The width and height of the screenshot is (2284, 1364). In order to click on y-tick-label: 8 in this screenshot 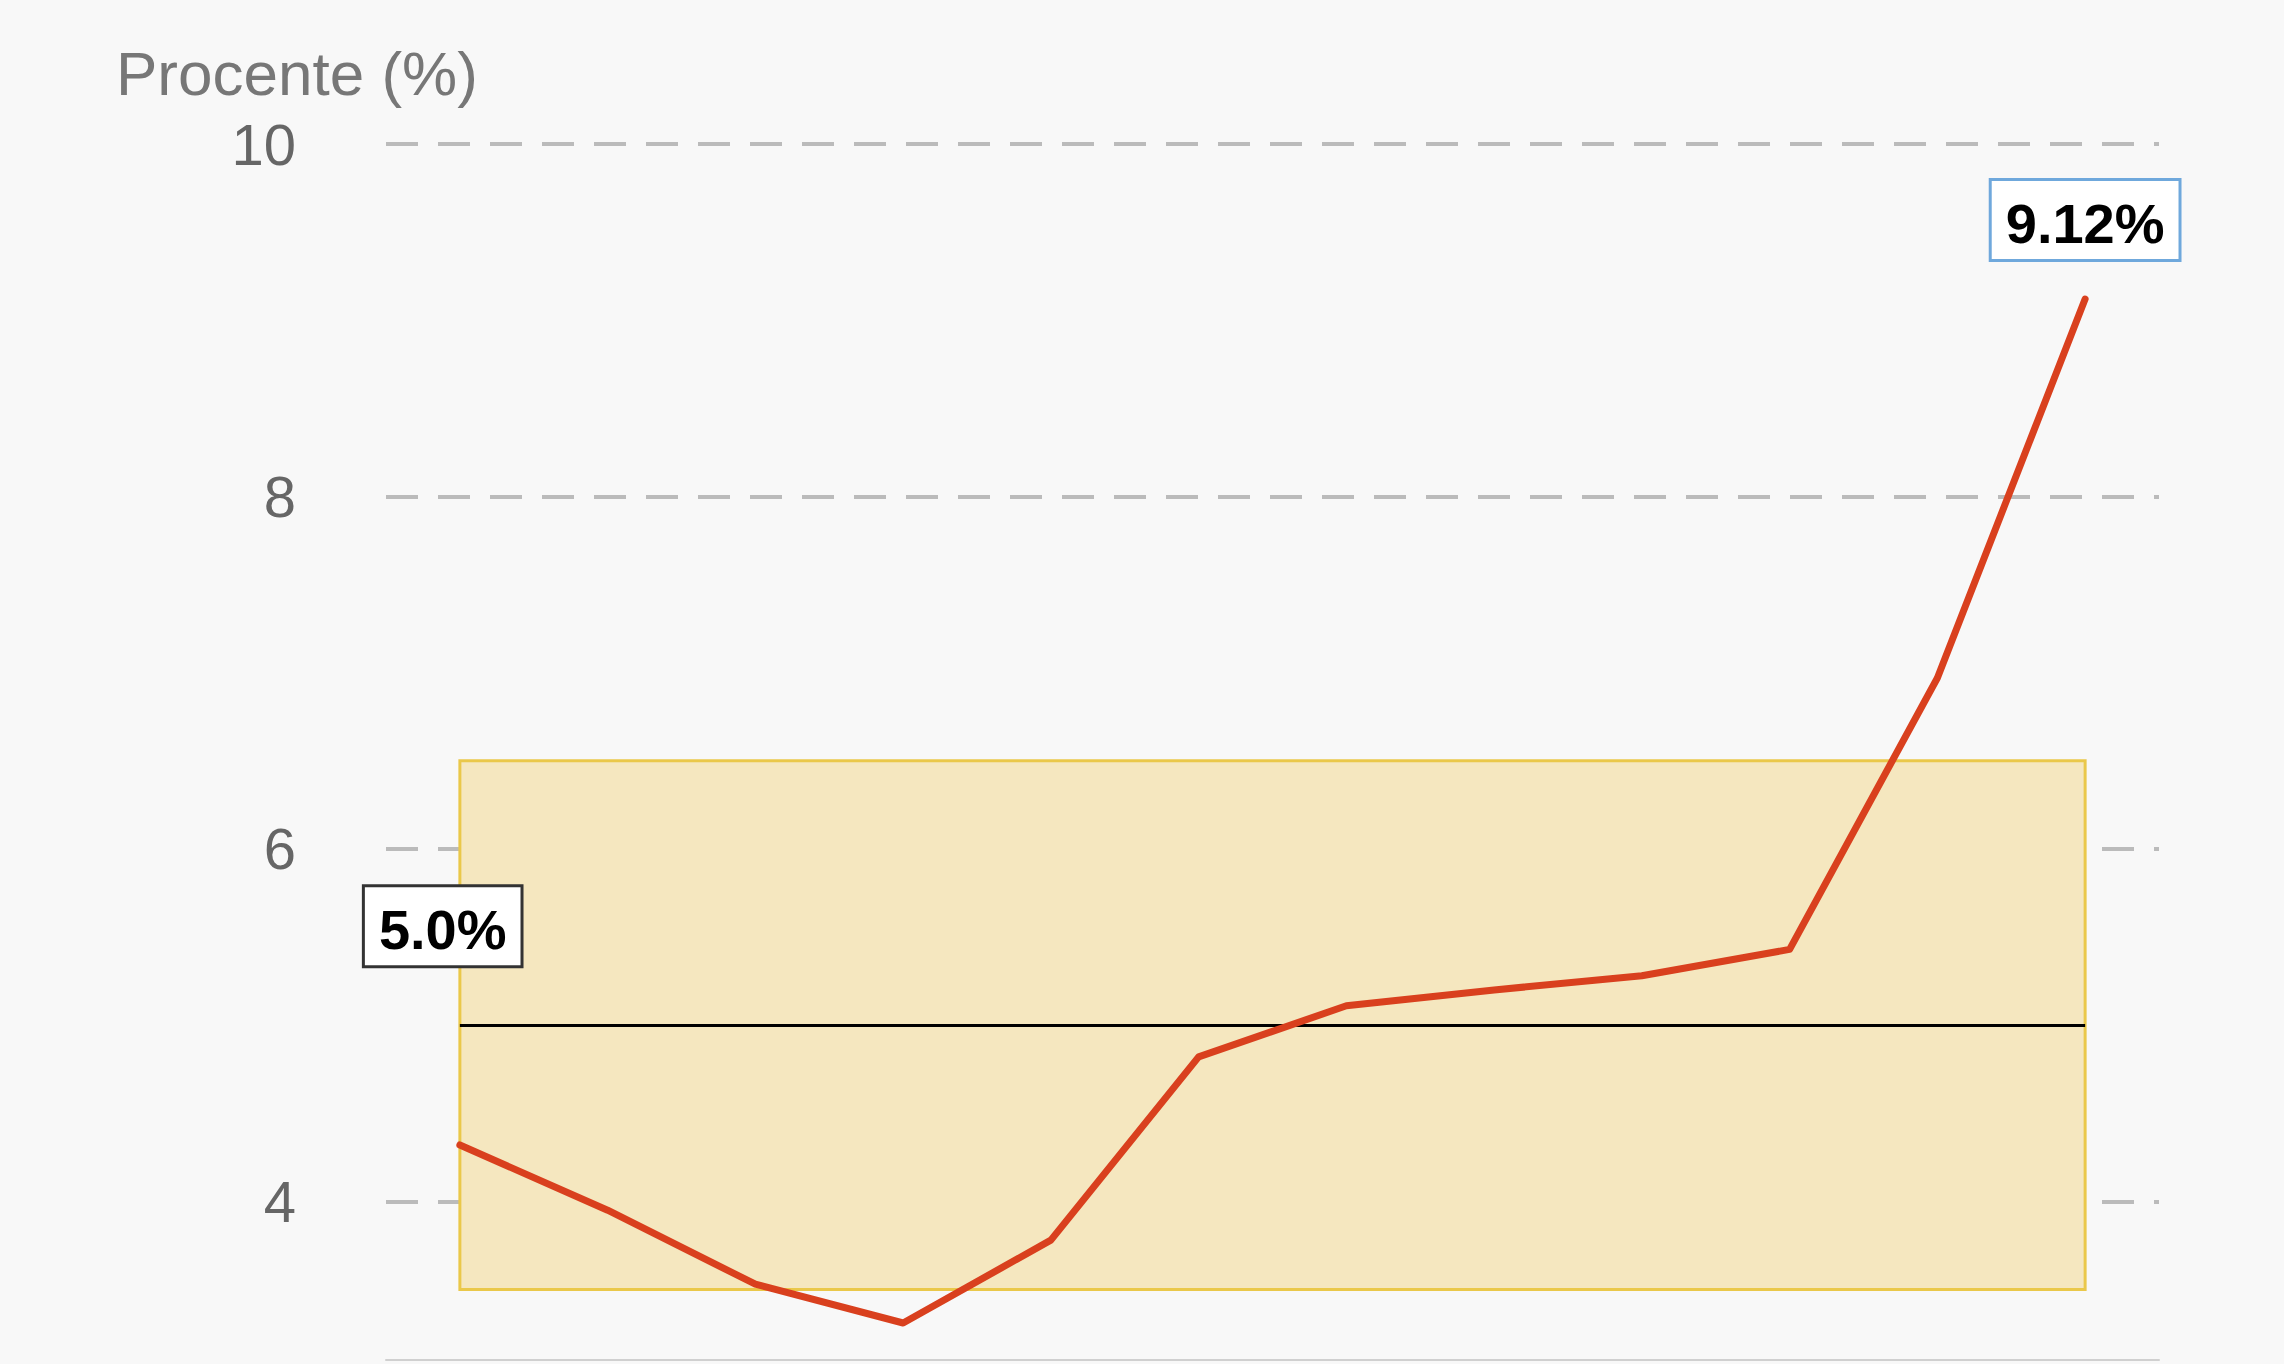, I will do `click(279, 496)`.